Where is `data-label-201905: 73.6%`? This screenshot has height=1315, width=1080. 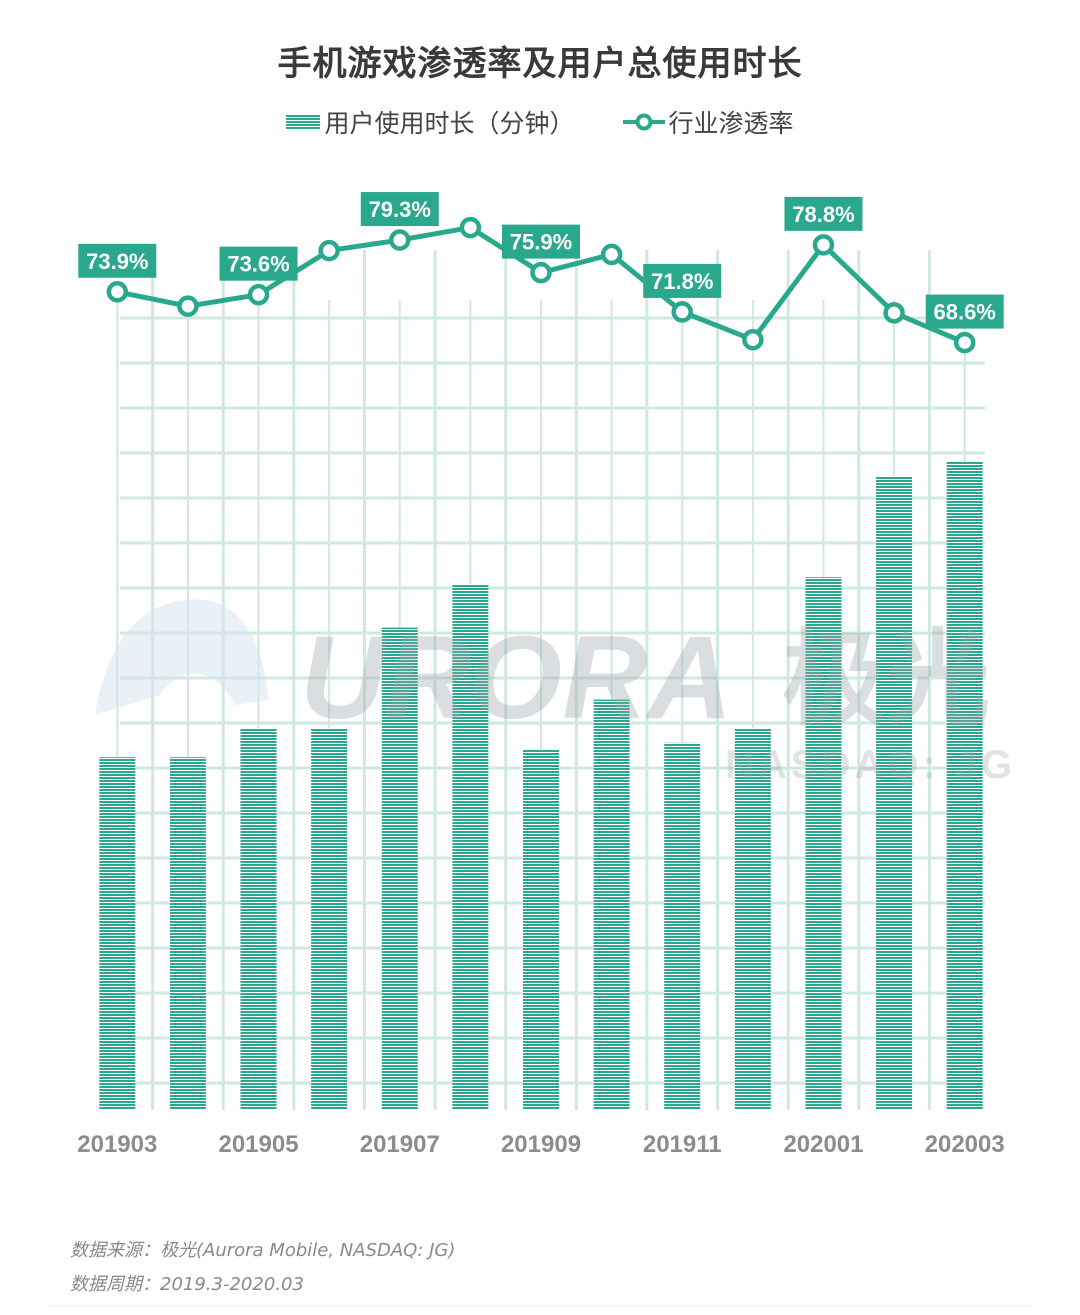
data-label-201905: 73.6% is located at coordinates (258, 263).